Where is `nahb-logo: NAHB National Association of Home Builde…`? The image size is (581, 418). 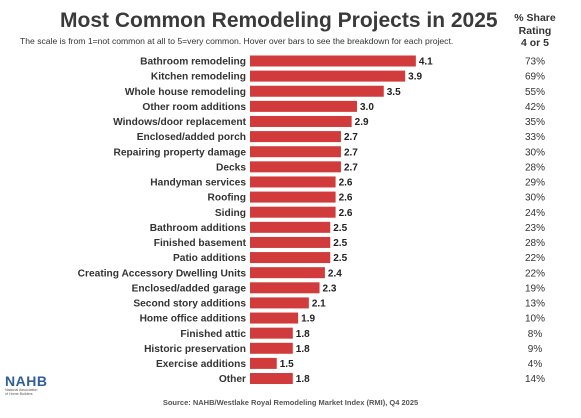 nahb-logo: NAHB National Association of Home Builde… is located at coordinates (28, 394).